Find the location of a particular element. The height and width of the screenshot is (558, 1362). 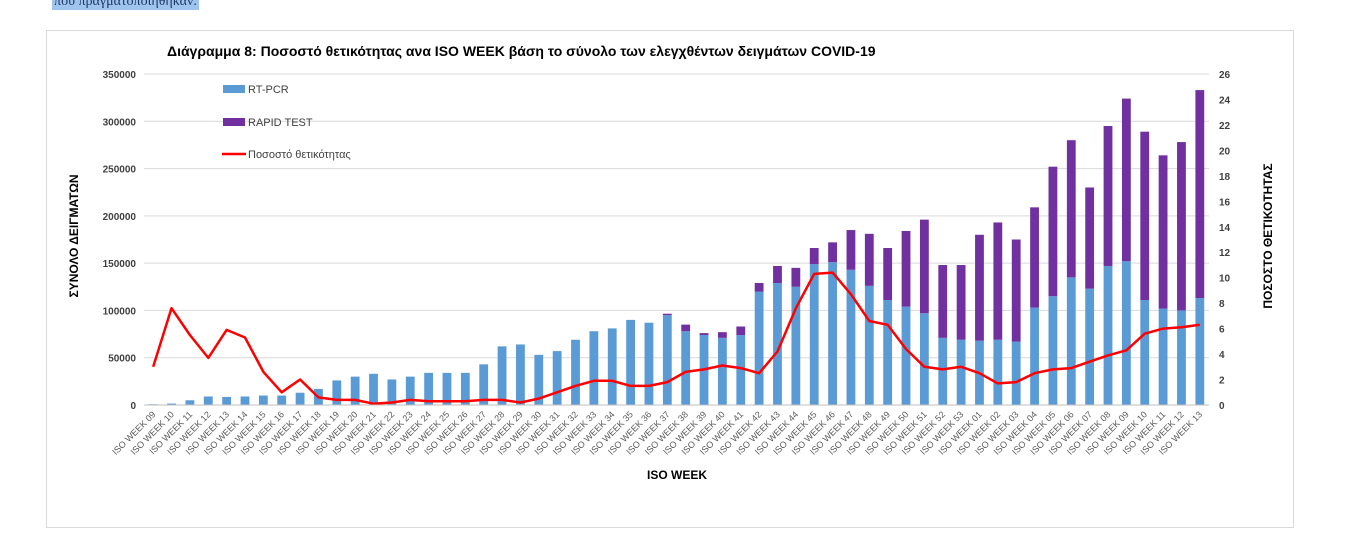

y-tick-label: 50000 is located at coordinates (122, 359).